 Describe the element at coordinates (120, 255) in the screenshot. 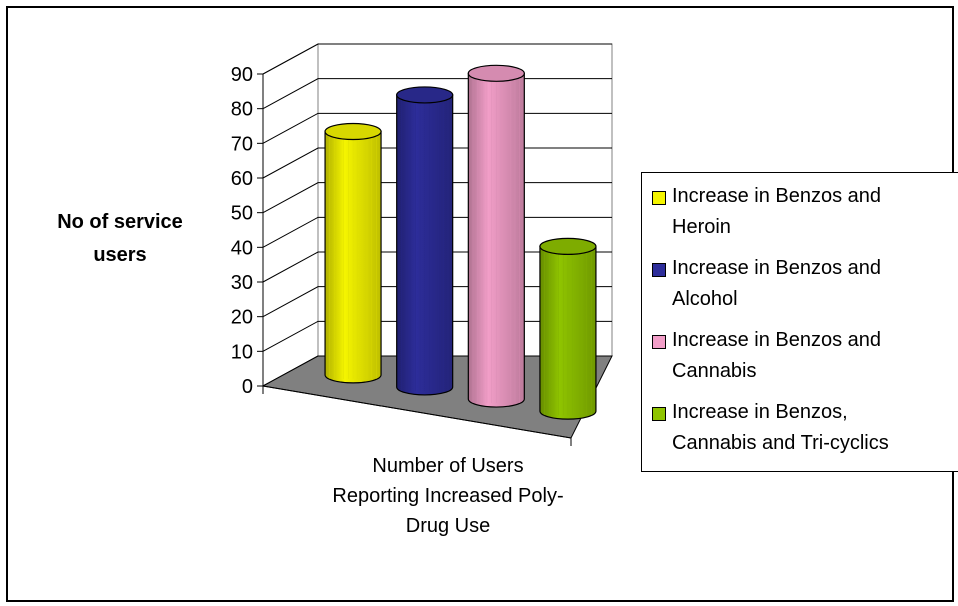

I see `y-axis-title-line2: users` at that location.